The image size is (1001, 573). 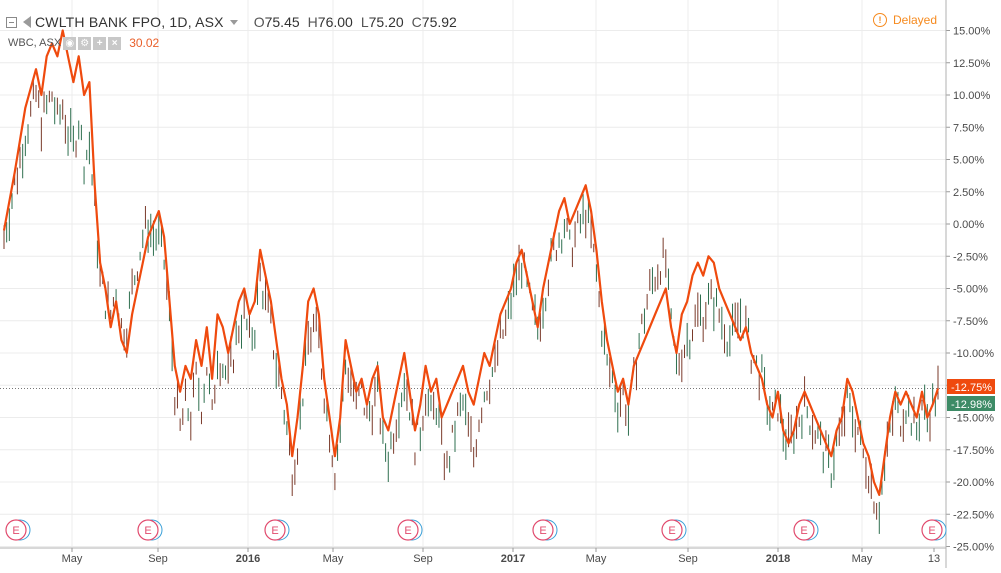 What do you see at coordinates (100, 43) in the screenshot?
I see `add-icon: +` at bounding box center [100, 43].